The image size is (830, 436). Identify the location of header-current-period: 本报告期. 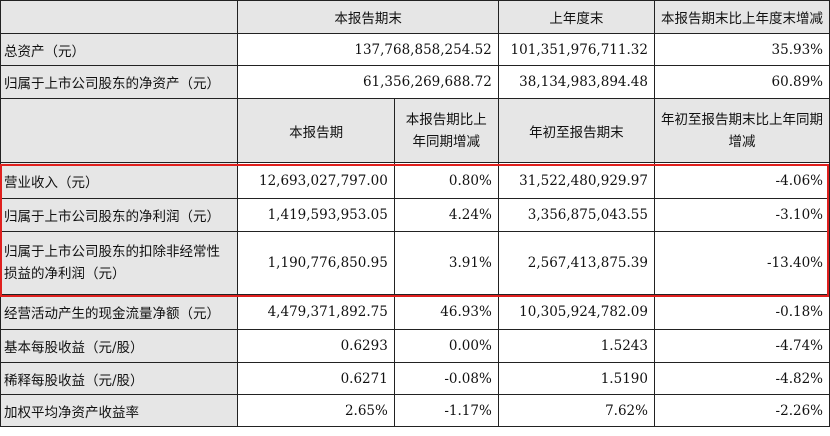
(316, 130).